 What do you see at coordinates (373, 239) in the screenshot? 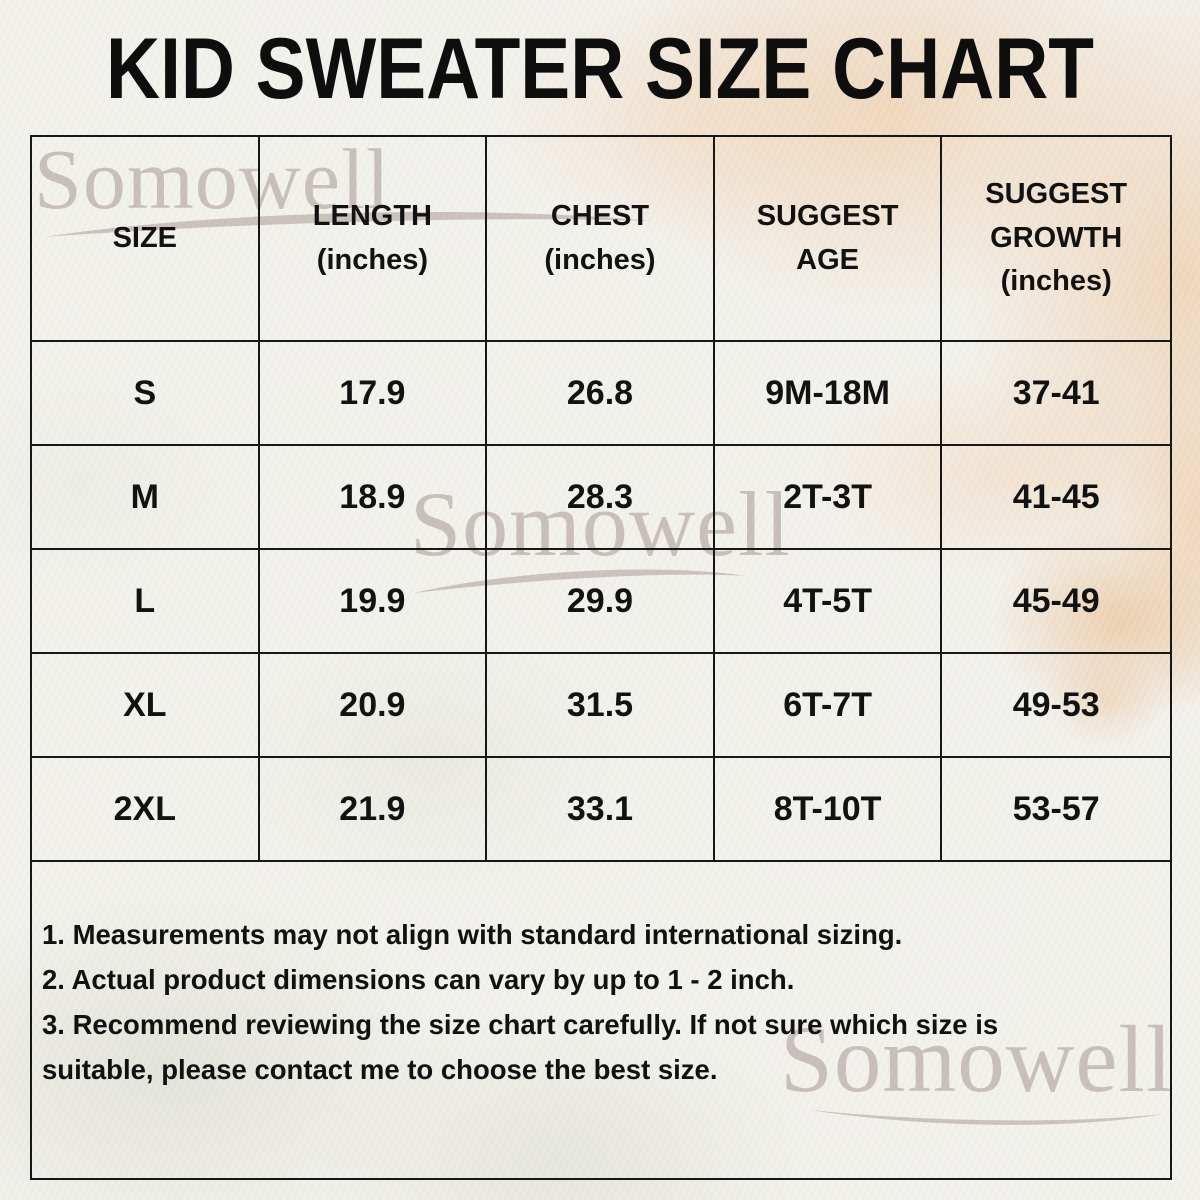
I see `column-header-length: LENGTH (inches)` at bounding box center [373, 239].